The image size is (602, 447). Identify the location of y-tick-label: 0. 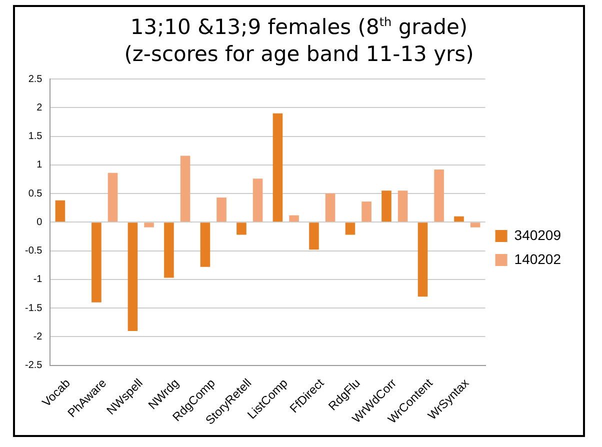
(39, 222).